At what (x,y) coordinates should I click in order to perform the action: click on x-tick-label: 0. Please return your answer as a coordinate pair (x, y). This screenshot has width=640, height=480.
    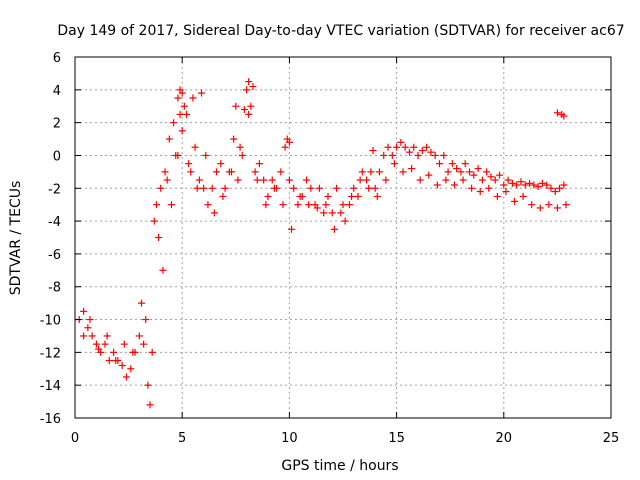
    Looking at the image, I should click on (75, 438).